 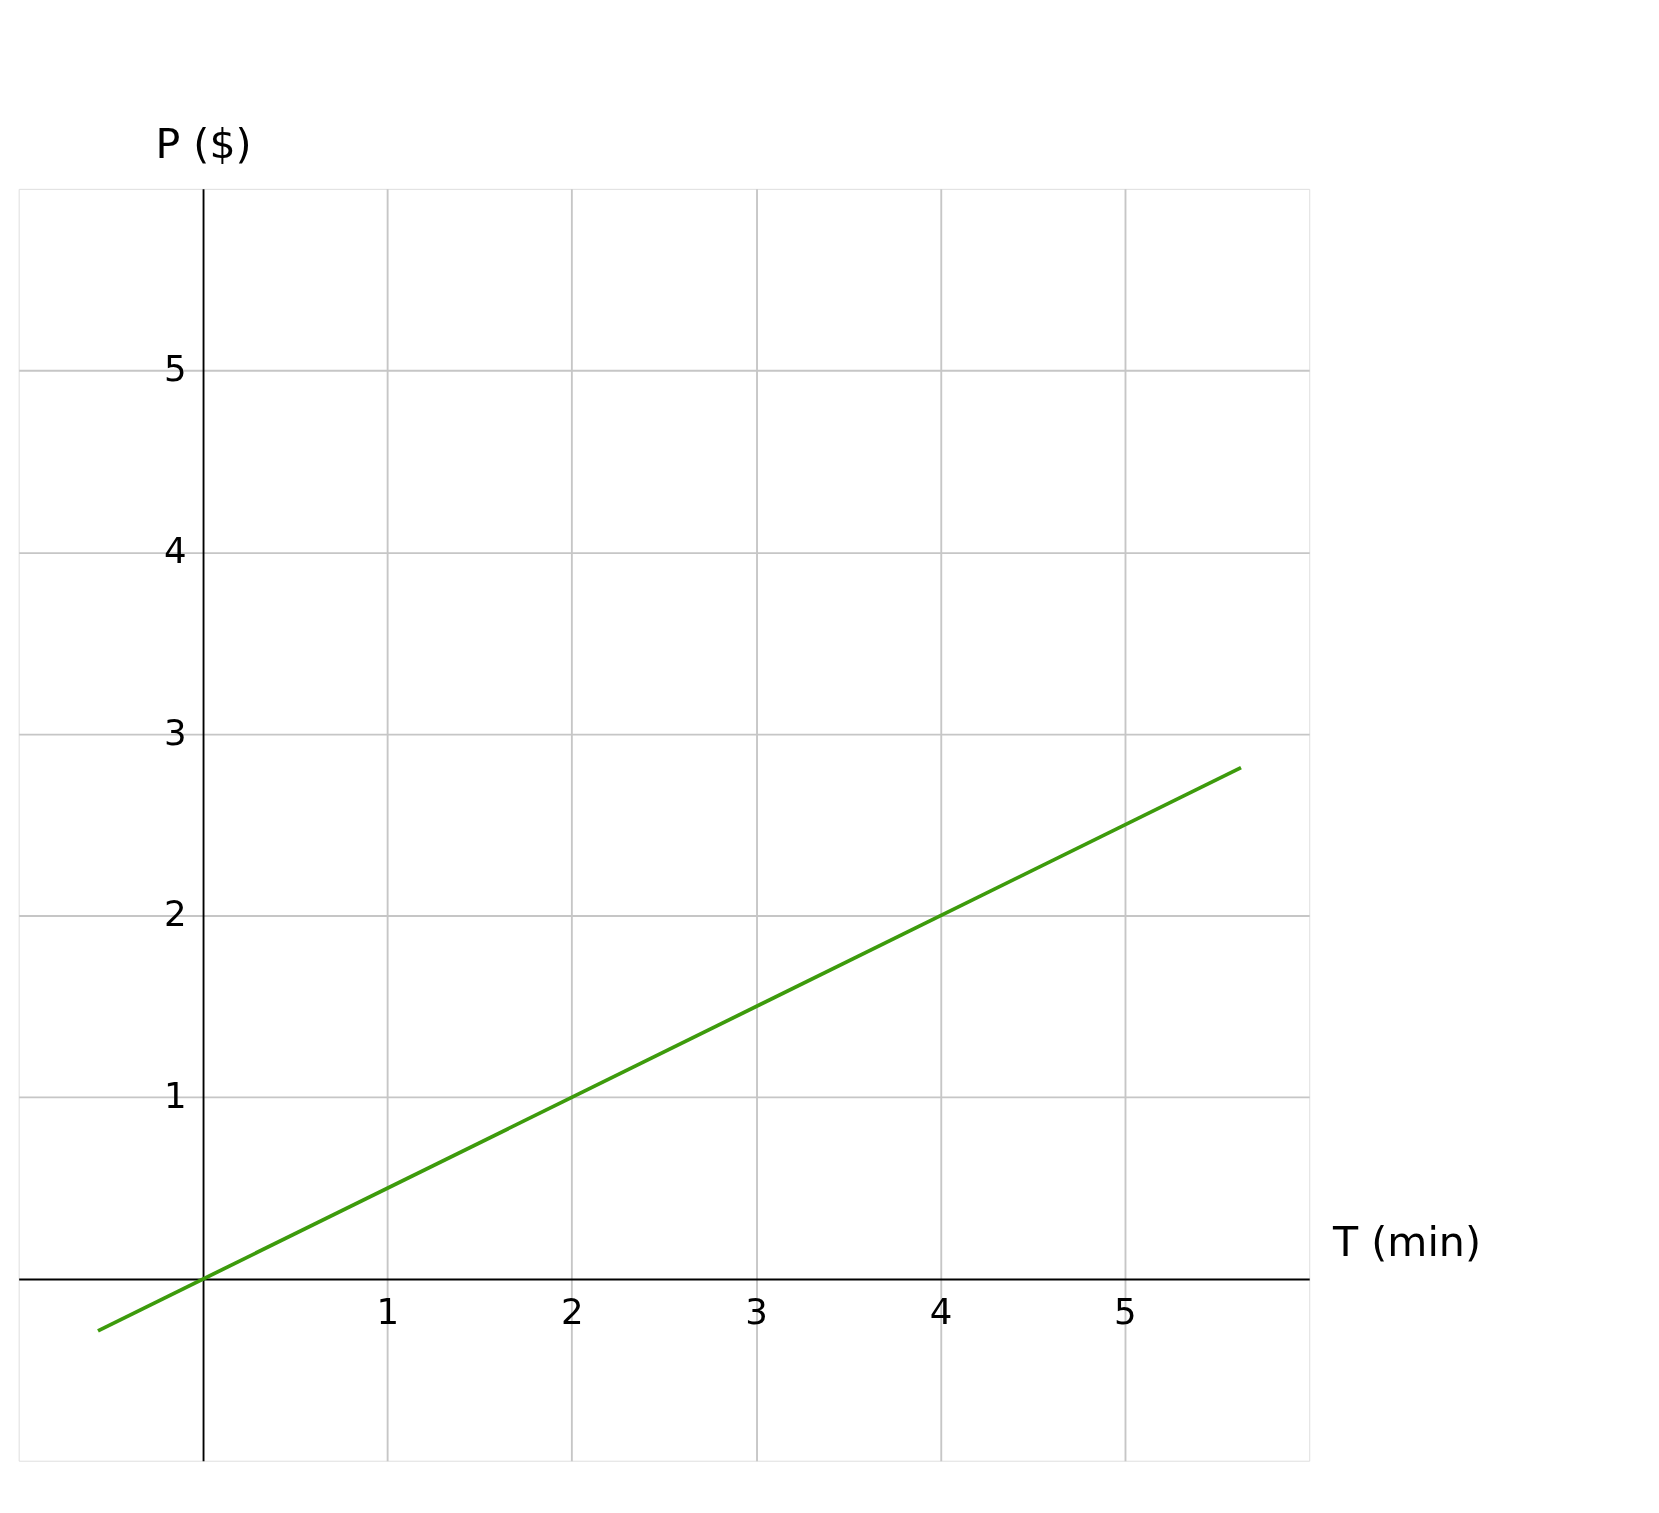 What do you see at coordinates (756, 1312) in the screenshot?
I see `x-tick-label: 3` at bounding box center [756, 1312].